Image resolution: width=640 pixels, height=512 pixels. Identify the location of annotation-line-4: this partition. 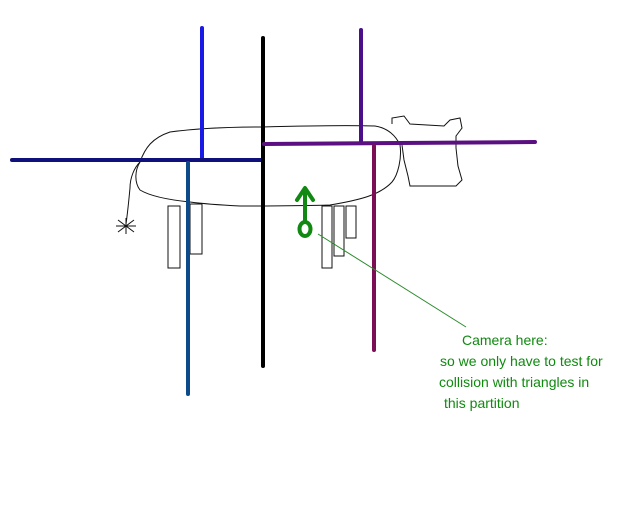
(482, 403).